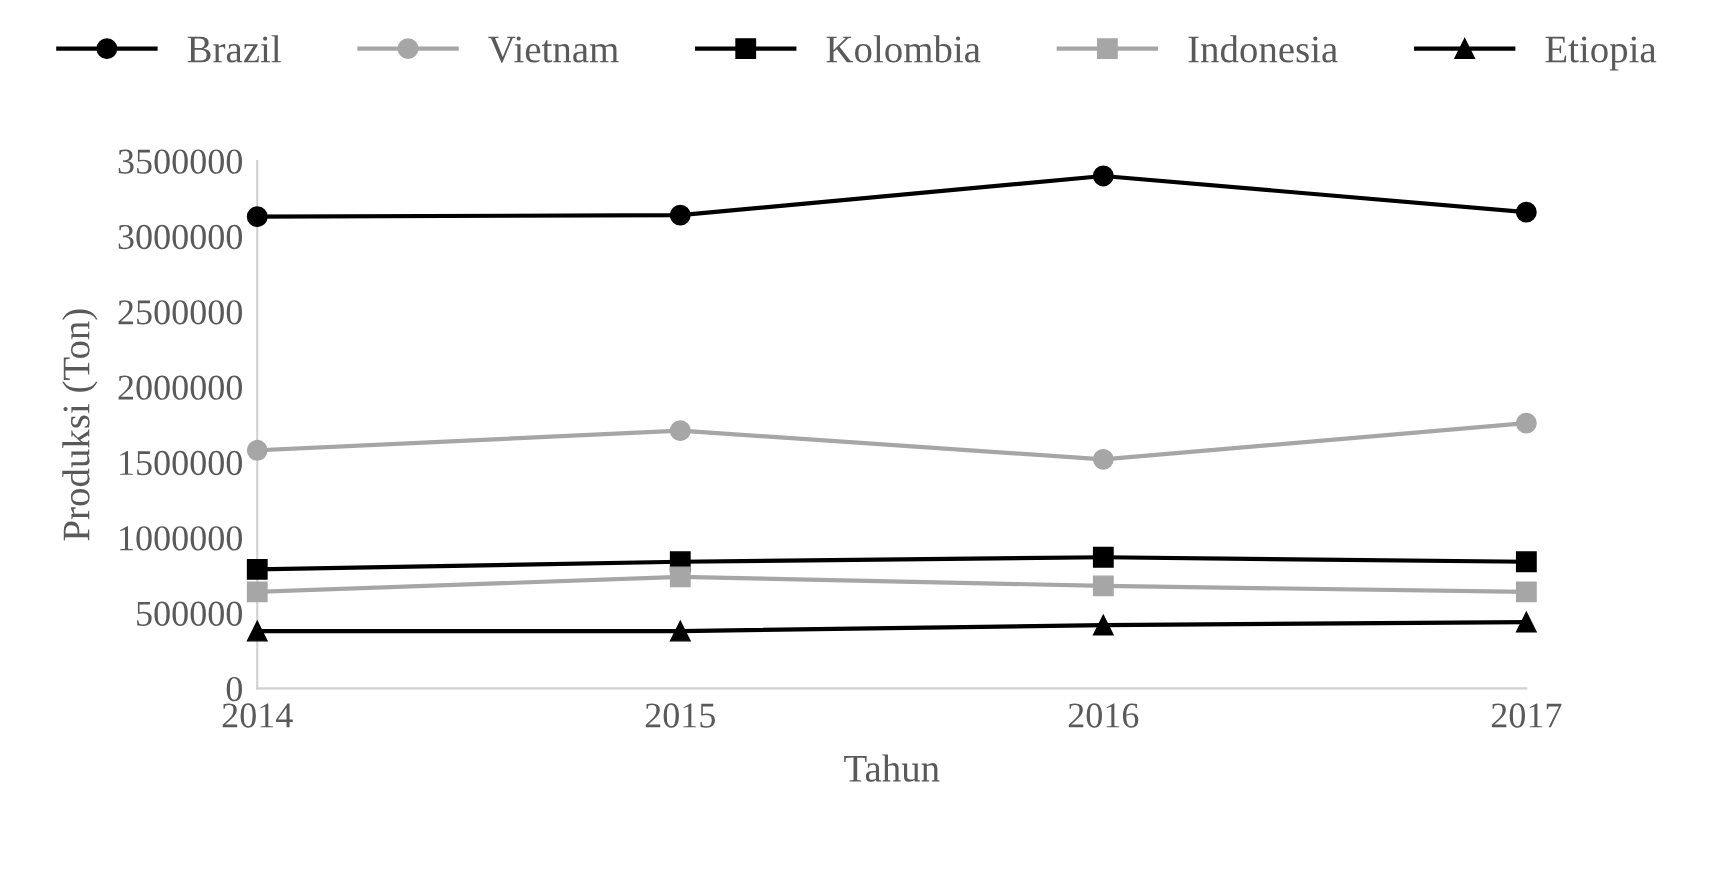 This screenshot has width=1715, height=894. I want to click on x-tick-label: 2015, so click(680, 715).